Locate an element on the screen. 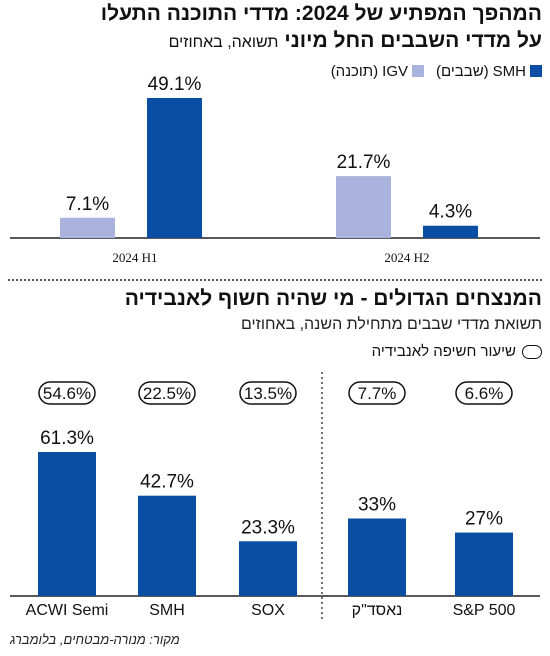  exposure-value-5: 6.6% is located at coordinates (484, 393).